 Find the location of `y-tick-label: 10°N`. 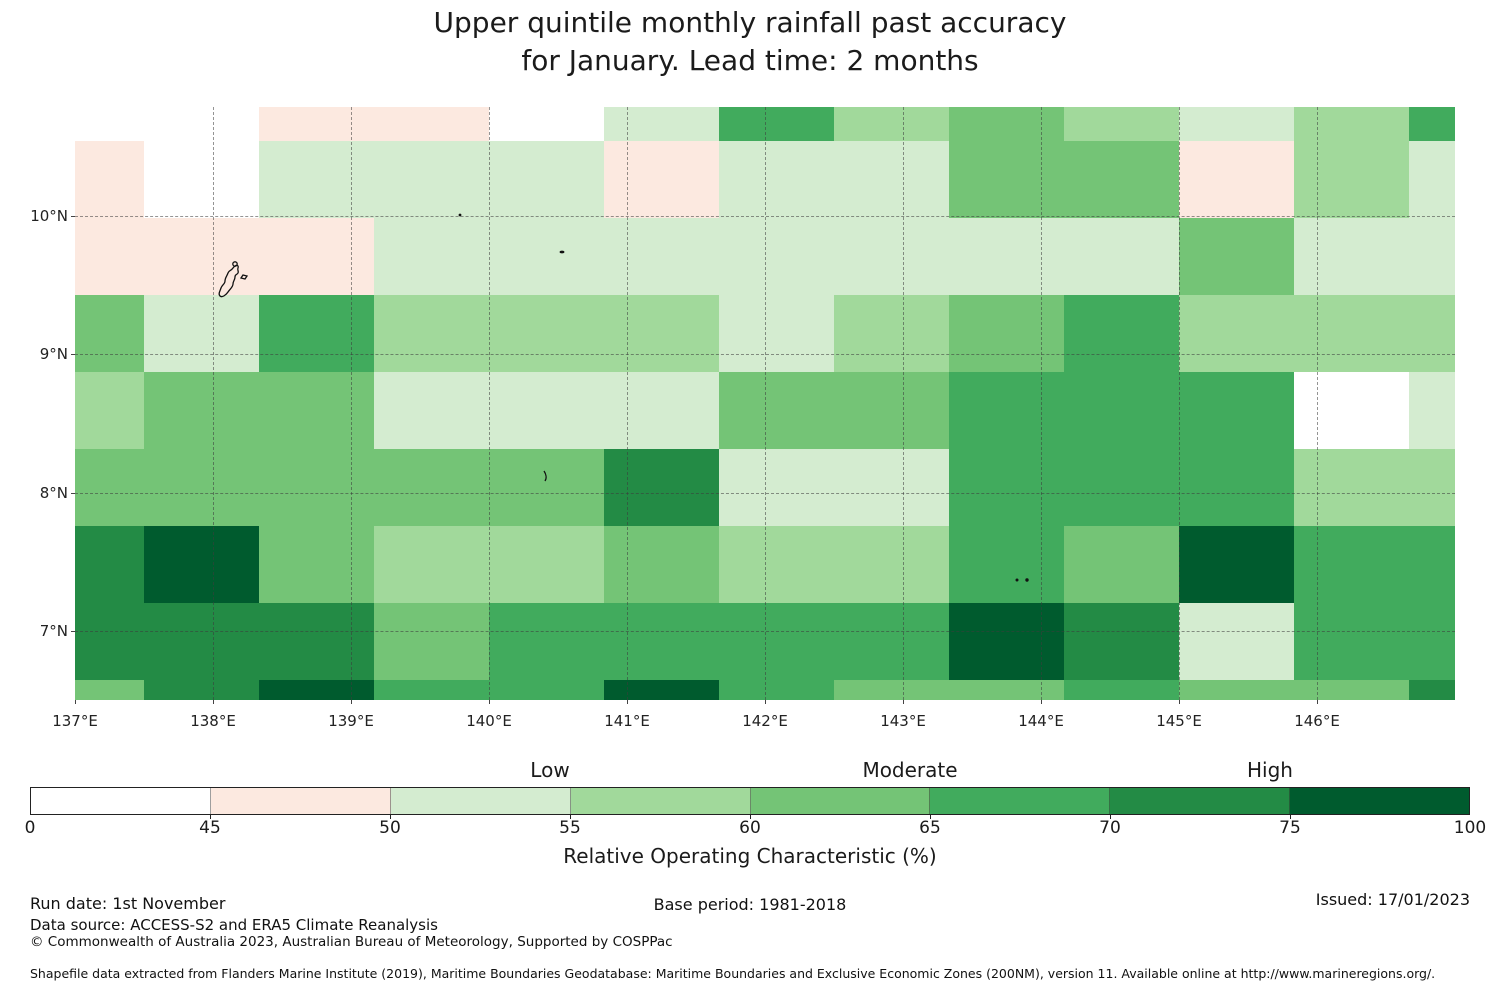

y-tick-label: 10°N is located at coordinates (49, 216).